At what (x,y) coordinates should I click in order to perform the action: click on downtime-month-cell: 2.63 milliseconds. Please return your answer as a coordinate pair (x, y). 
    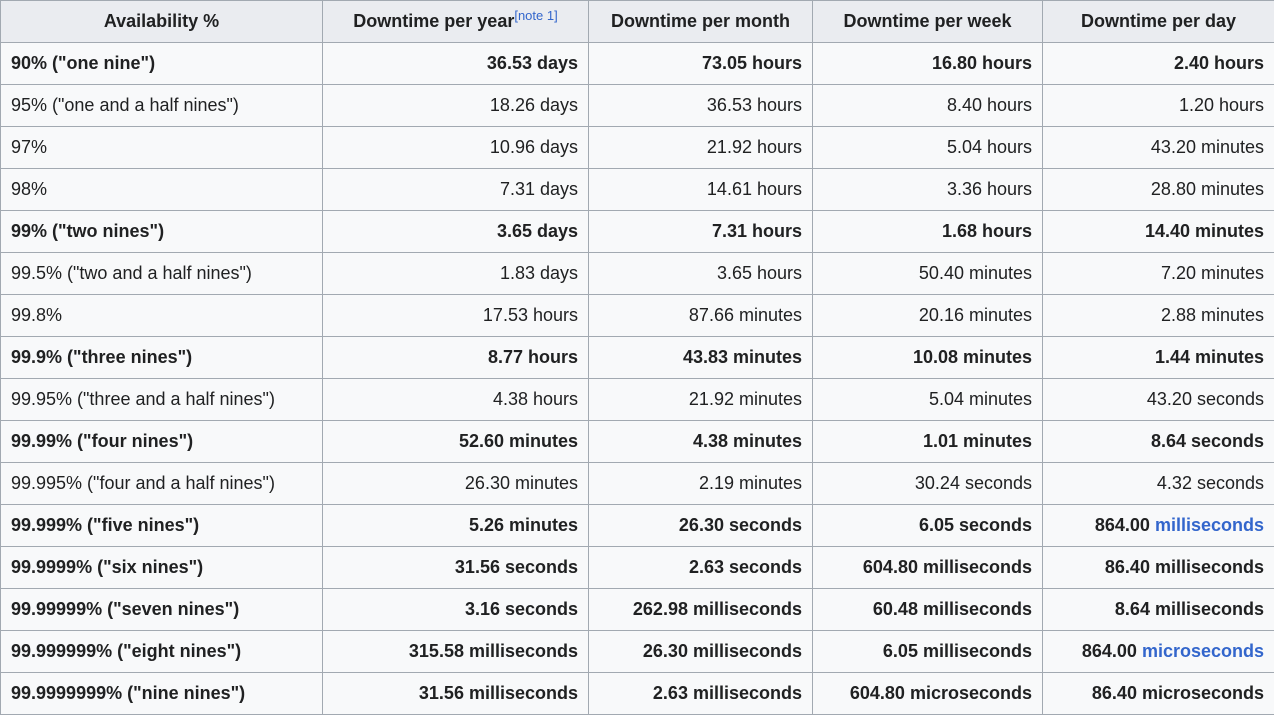
    Looking at the image, I should click on (701, 694).